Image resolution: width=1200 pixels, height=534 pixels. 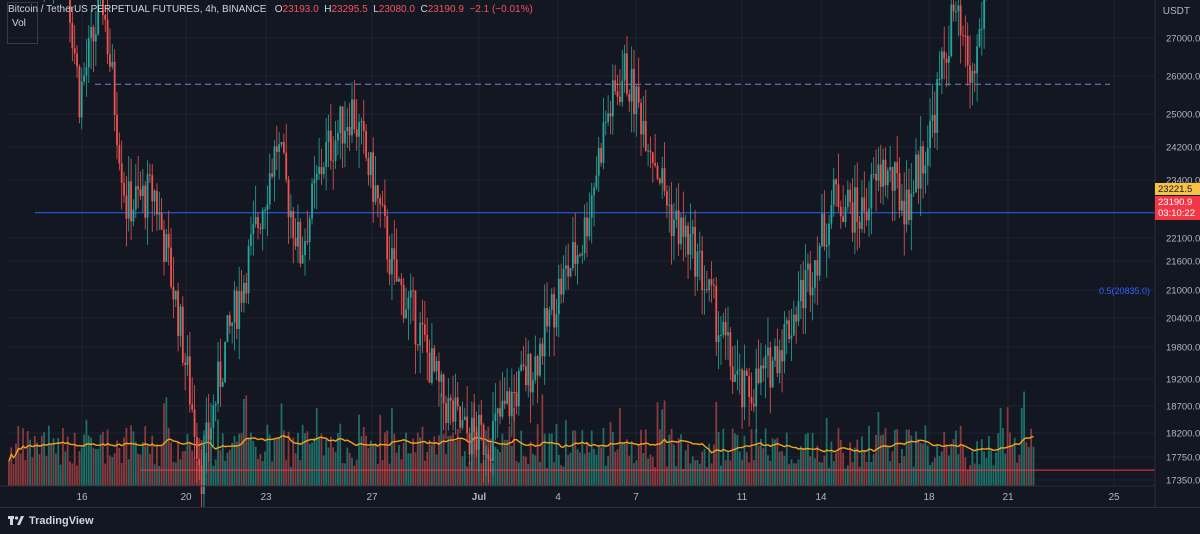 What do you see at coordinates (51, 521) in the screenshot?
I see `tradingview-brand: TradingView` at bounding box center [51, 521].